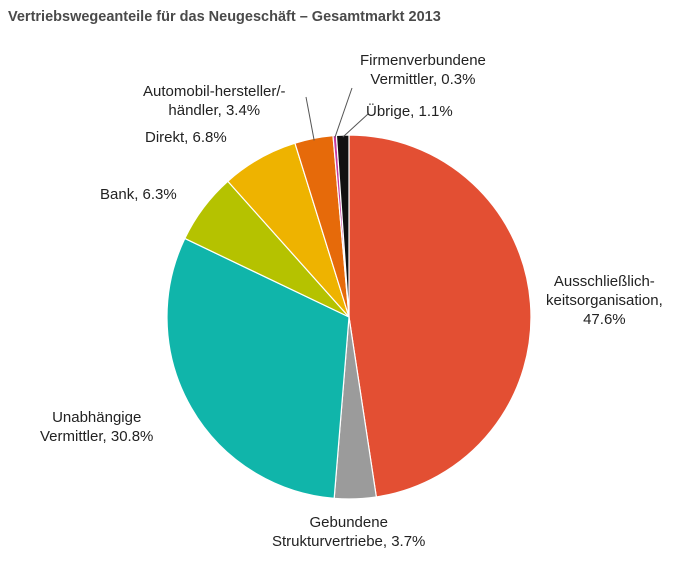  Describe the element at coordinates (604, 300) in the screenshot. I see `slice-label-ausschliesslichkeitsorganisation: Ausschließlich- keitsorganisation, 47.6%` at that location.